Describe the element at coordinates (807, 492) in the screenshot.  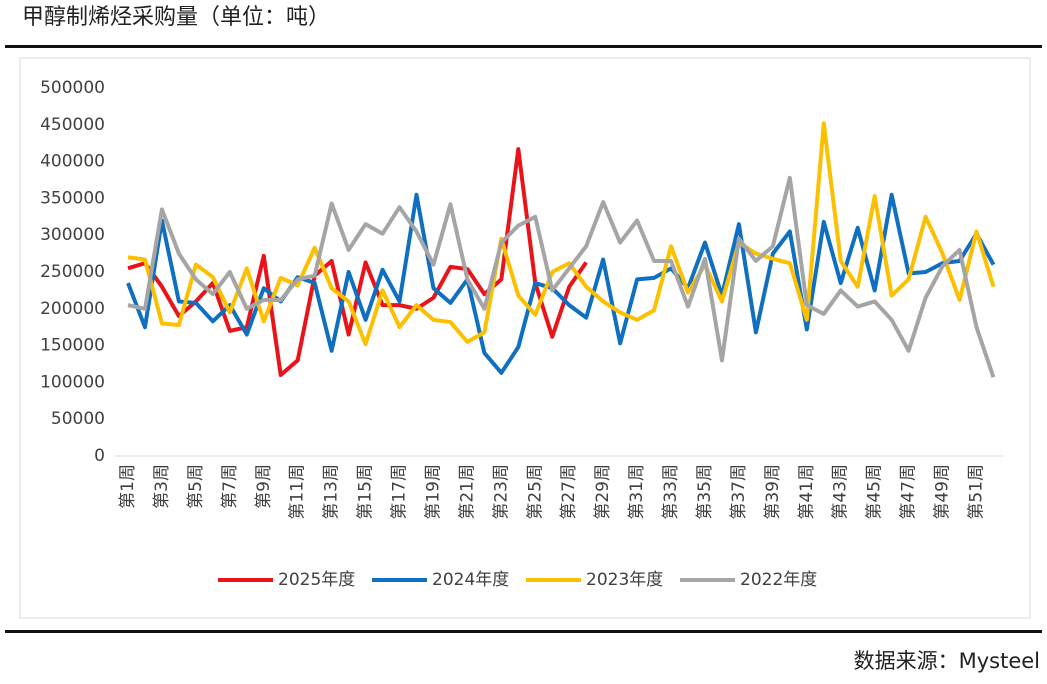
I see `x-tick-label: 第41周` at that location.